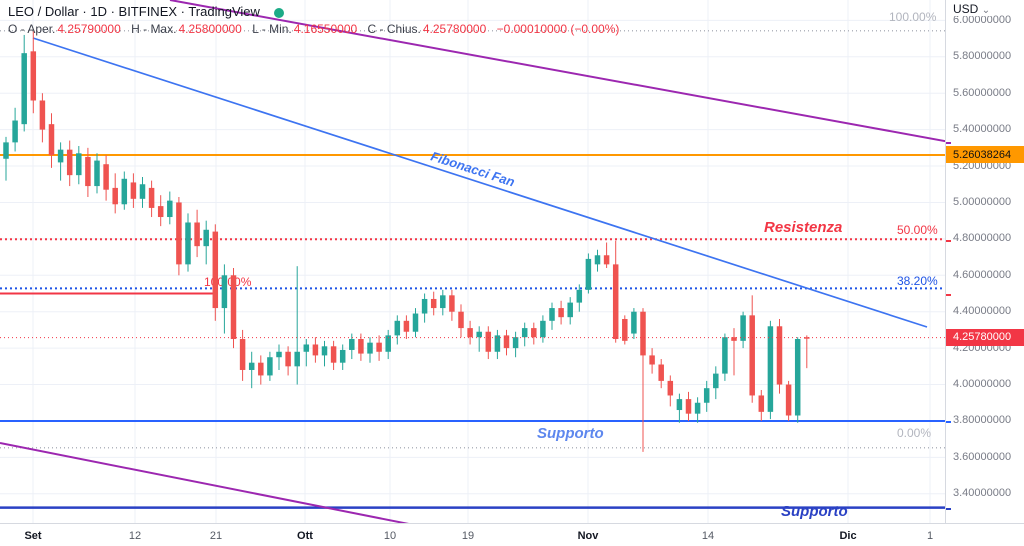  What do you see at coordinates (914, 433) in the screenshot?
I see `annotation-0-00-: 0.00%` at bounding box center [914, 433].